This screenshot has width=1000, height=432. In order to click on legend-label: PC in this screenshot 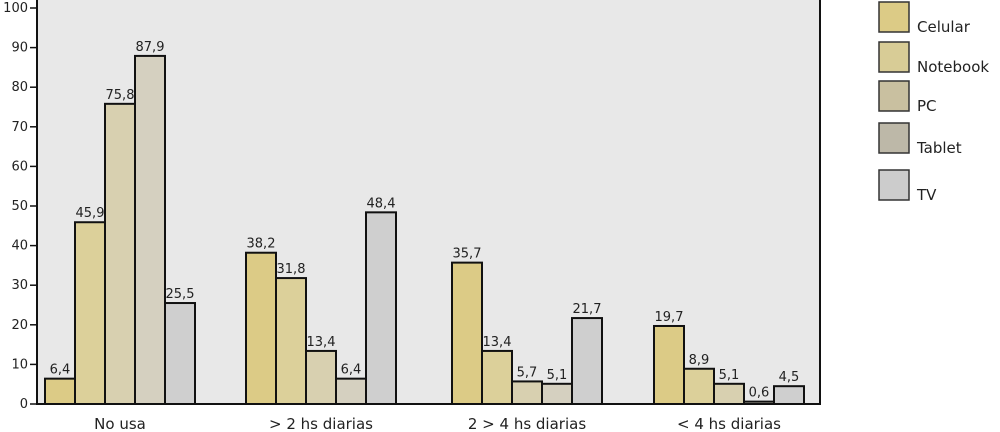, I will do `click(927, 106)`.